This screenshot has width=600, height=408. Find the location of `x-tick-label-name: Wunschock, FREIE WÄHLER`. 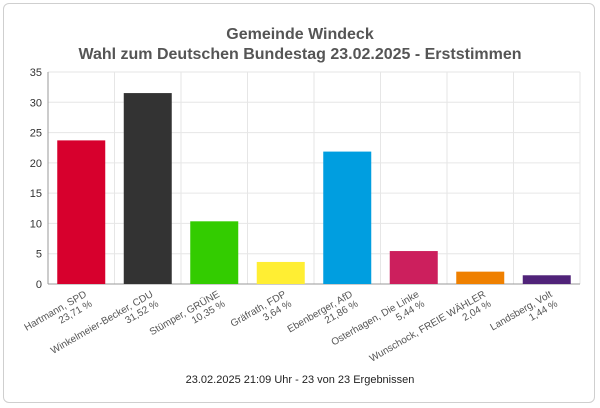

x-tick-label-name: Wunschock, FREIE WÄHLER is located at coordinates (427, 326).